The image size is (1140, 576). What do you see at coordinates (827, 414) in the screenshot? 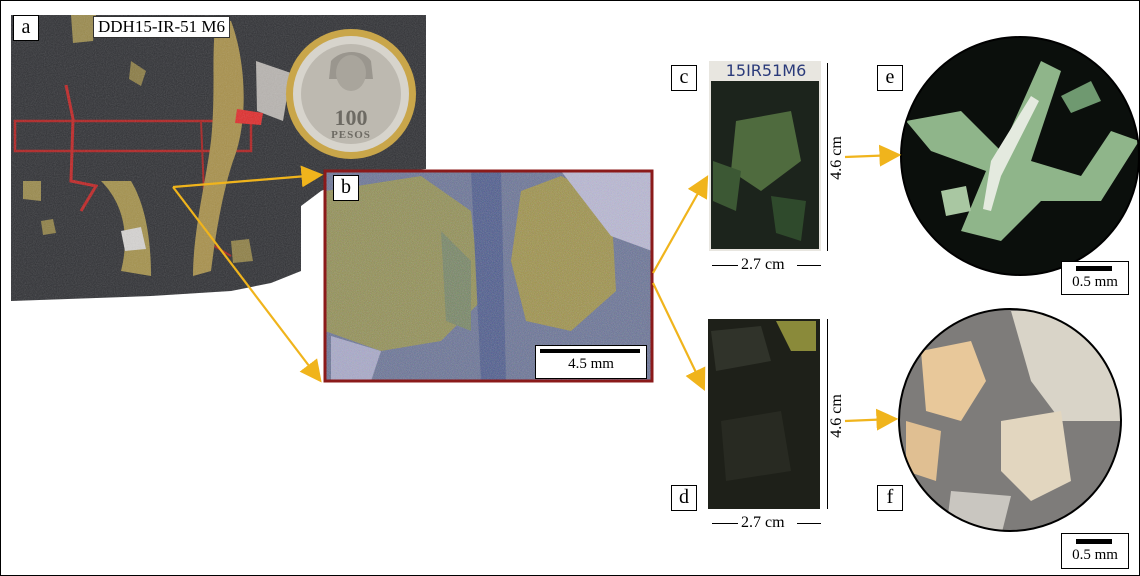
I see `height-dimension-line-d` at bounding box center [827, 414].